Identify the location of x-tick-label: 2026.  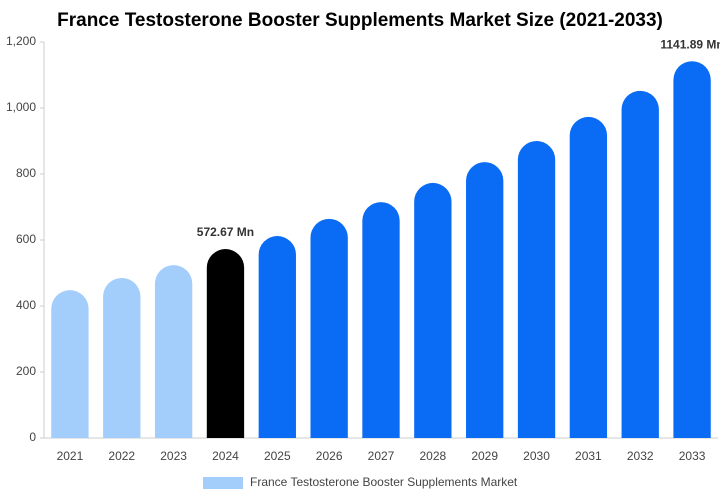
(329, 456).